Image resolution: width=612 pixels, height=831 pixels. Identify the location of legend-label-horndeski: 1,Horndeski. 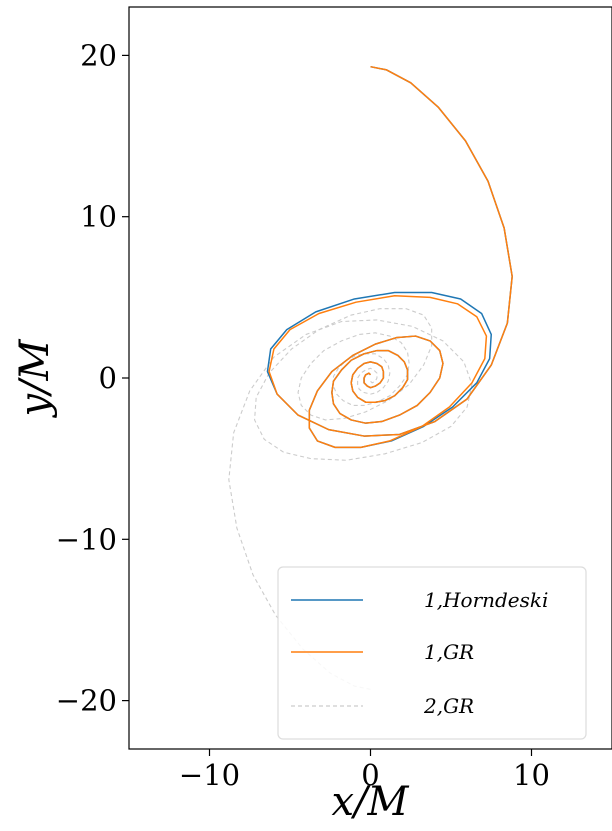
(486, 600).